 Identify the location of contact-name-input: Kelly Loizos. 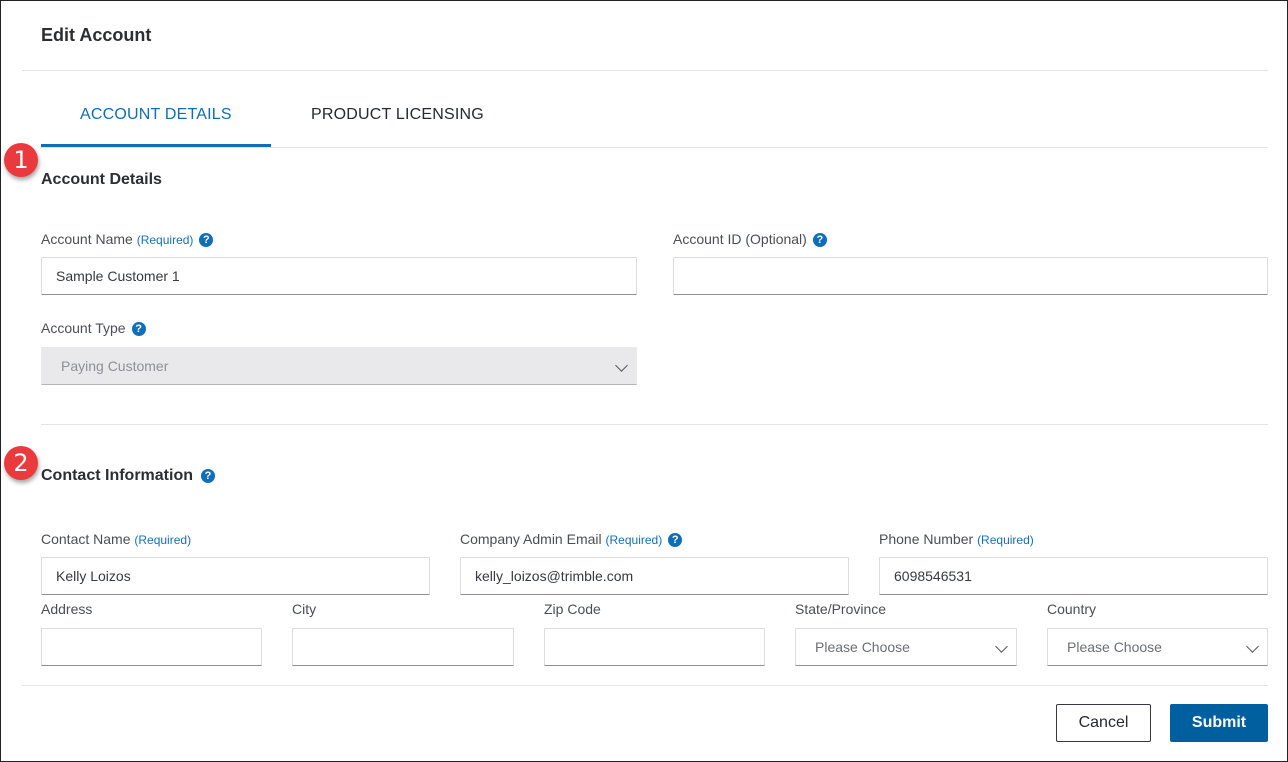
(235, 576).